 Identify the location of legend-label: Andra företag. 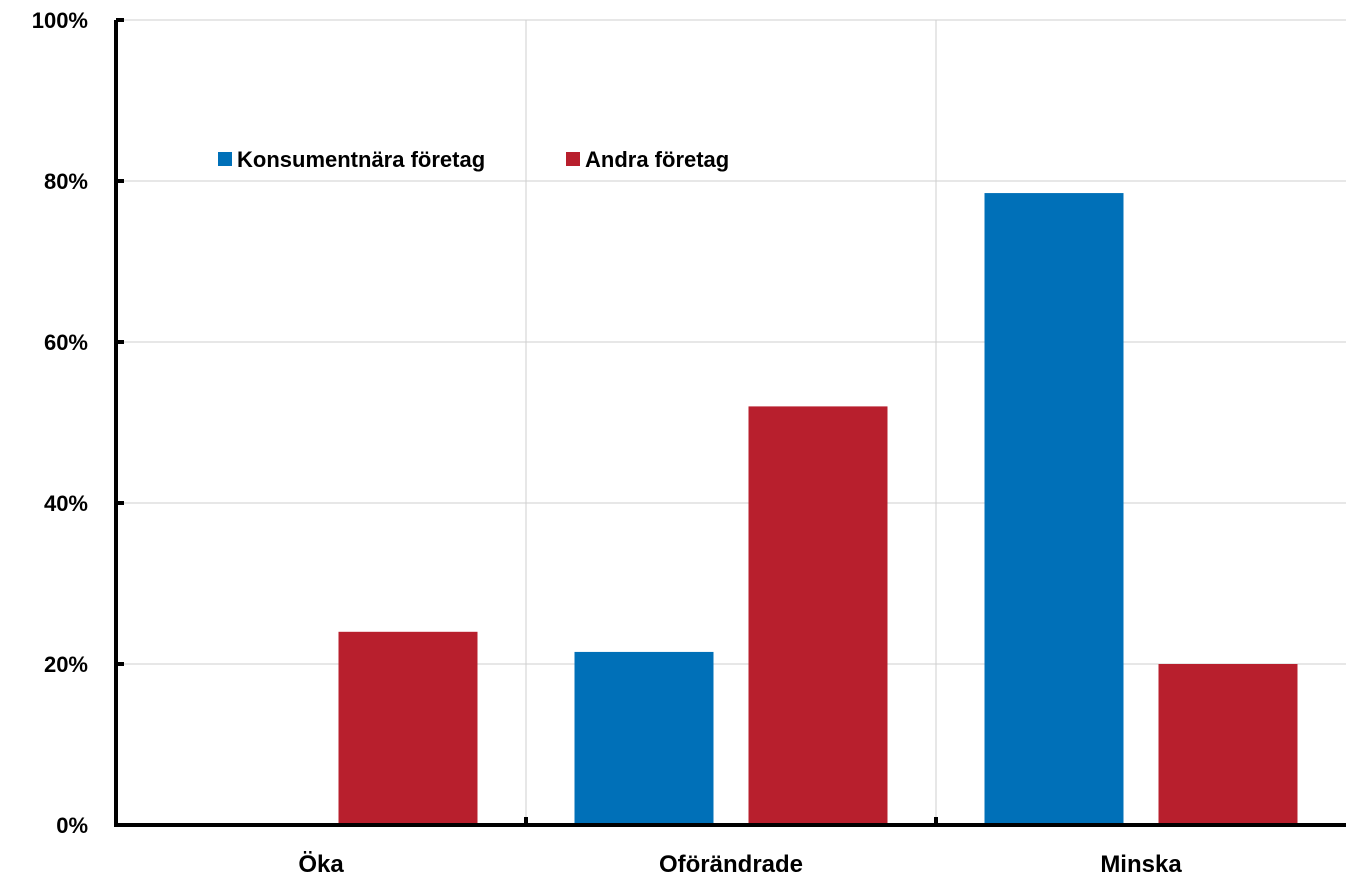
(657, 159).